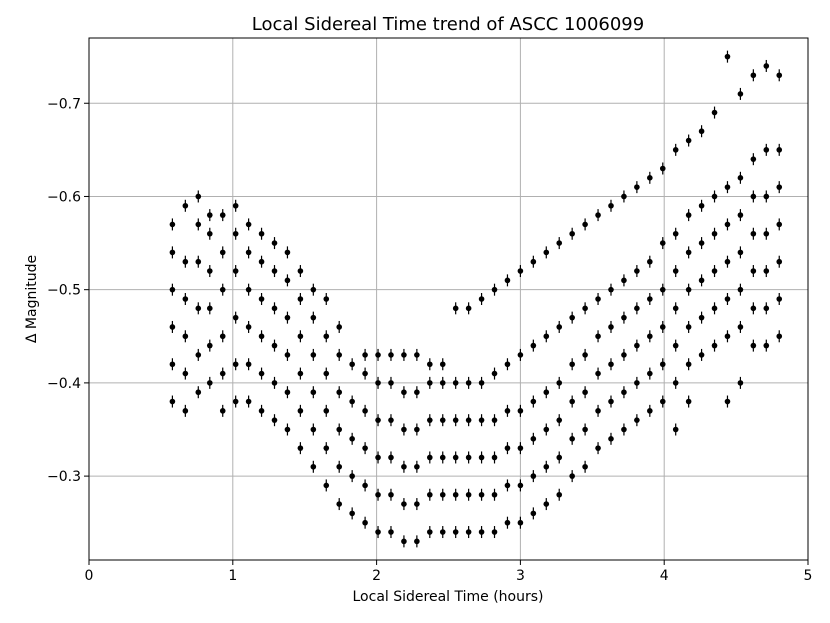  Describe the element at coordinates (664, 576) in the screenshot. I see `x-tick-label: 4` at that location.